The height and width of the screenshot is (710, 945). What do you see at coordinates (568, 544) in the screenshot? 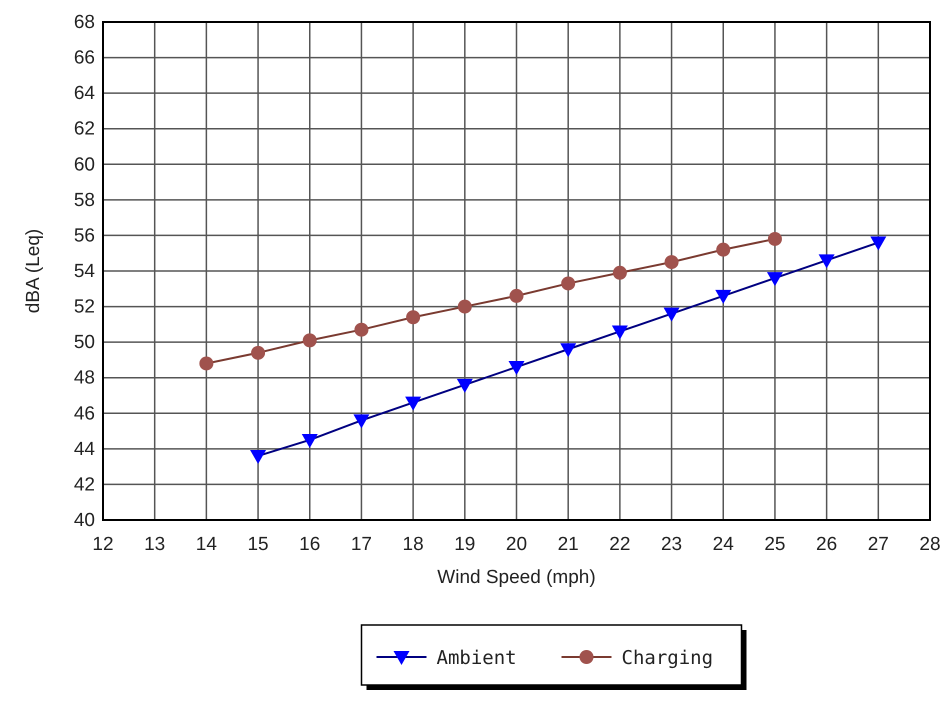
I see `x-tick-label: 21` at bounding box center [568, 544].